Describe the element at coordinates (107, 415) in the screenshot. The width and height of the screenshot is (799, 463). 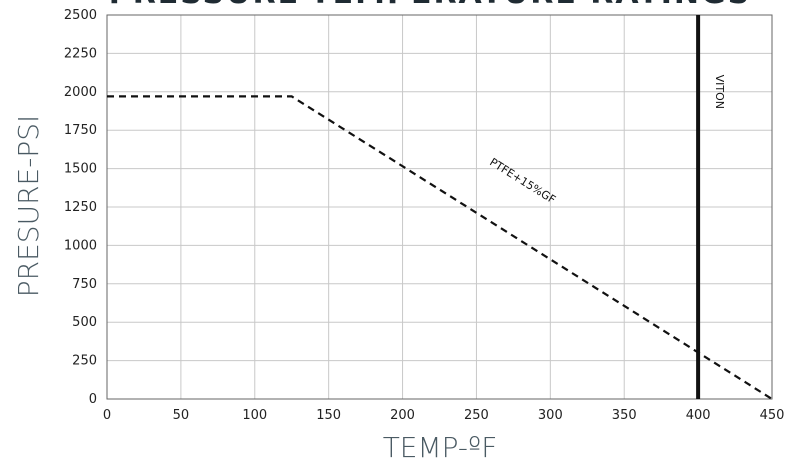
I see `x-tick-label: 0` at that location.